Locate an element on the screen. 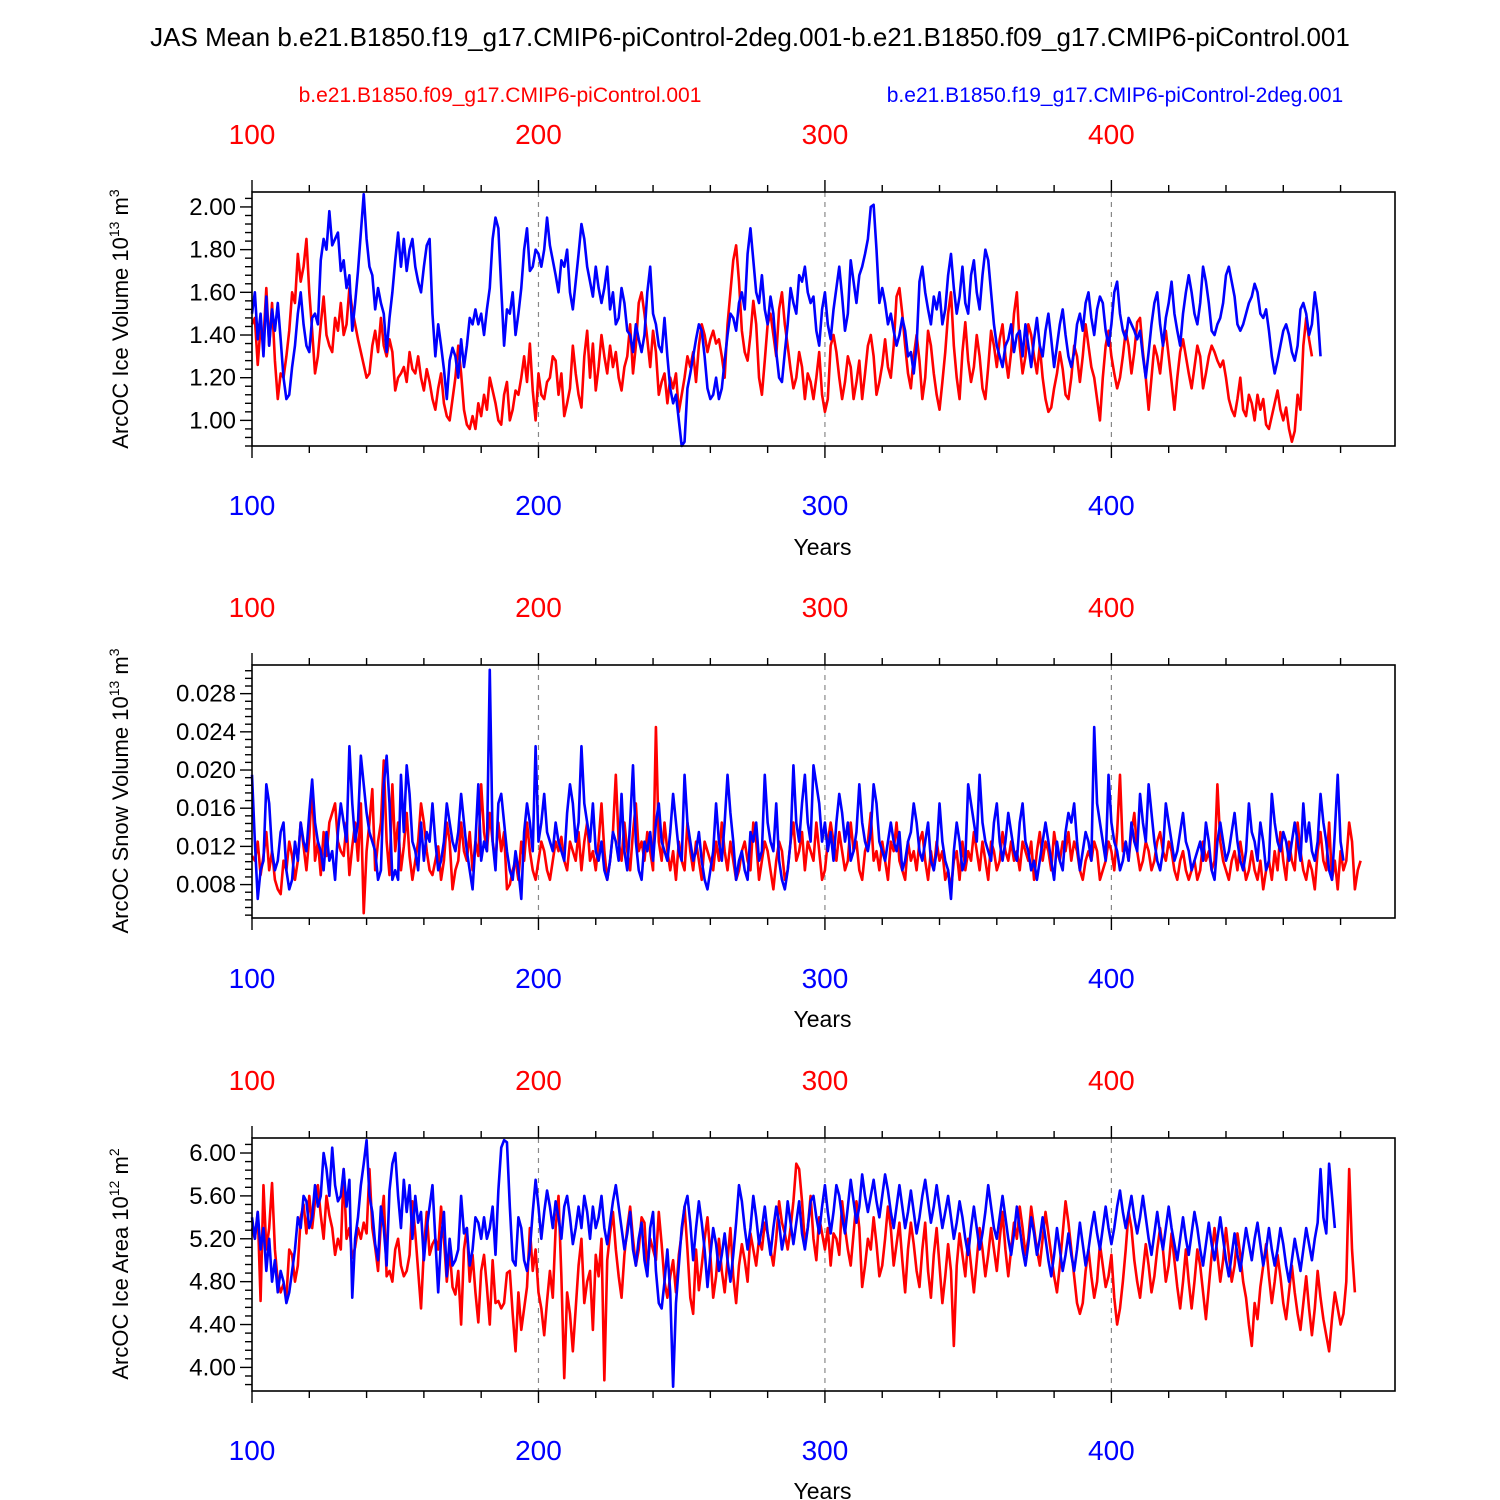  y-tick-label: 0.016 is located at coordinates (206, 808).